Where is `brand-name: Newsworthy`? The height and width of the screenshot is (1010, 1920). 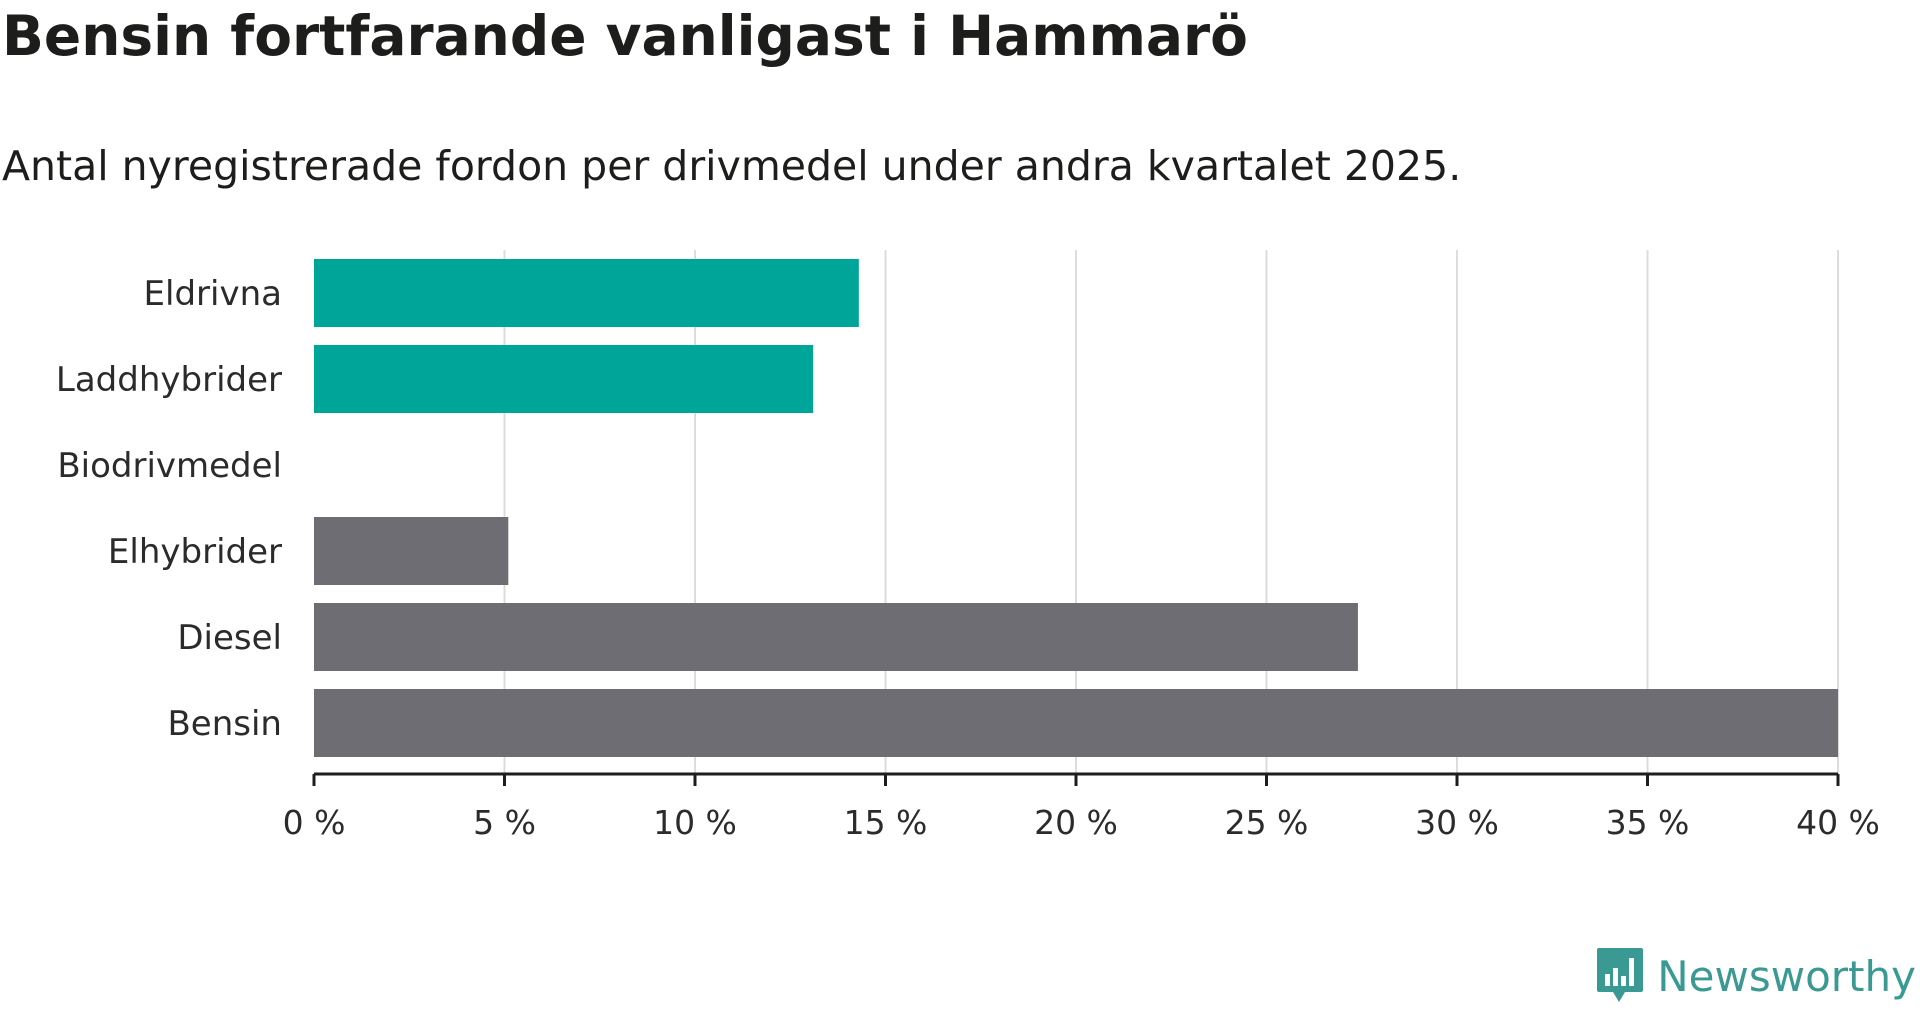 brand-name: Newsworthy is located at coordinates (1786, 976).